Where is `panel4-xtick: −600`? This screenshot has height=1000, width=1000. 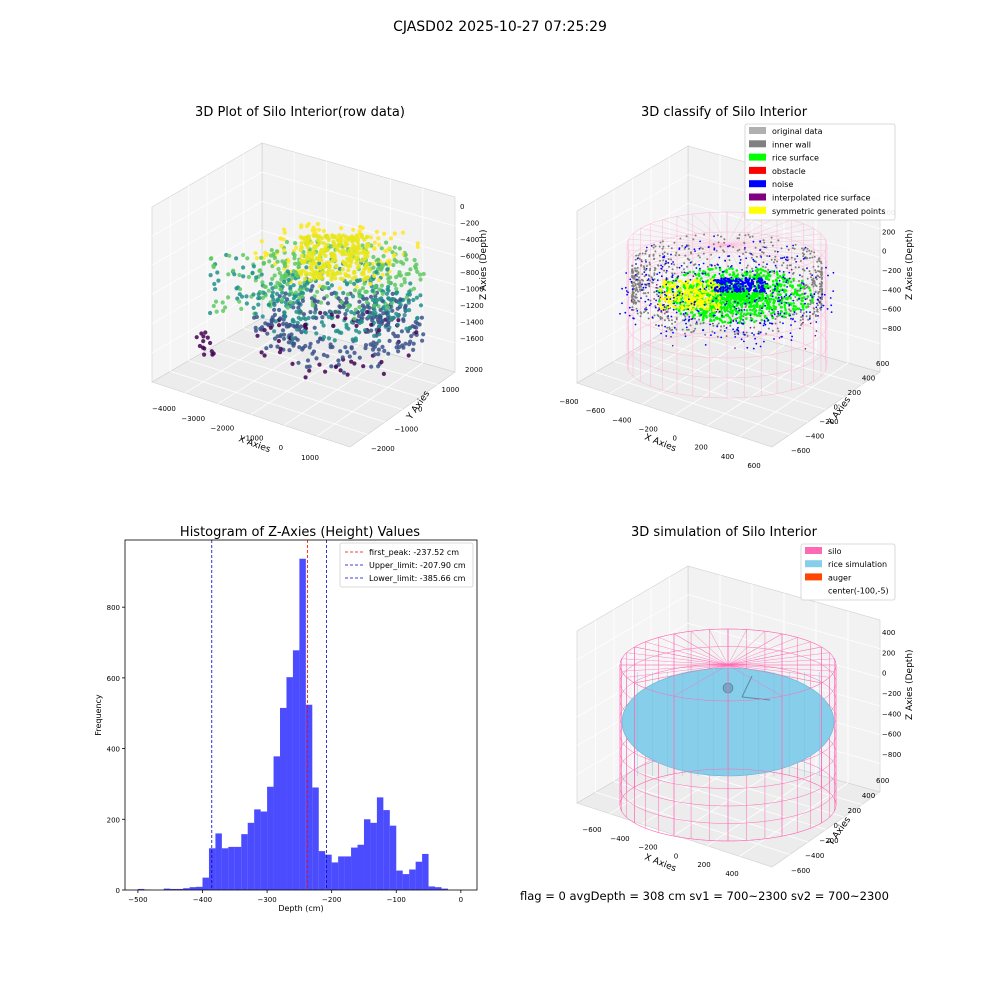 panel4-xtick: −600 is located at coordinates (591, 830).